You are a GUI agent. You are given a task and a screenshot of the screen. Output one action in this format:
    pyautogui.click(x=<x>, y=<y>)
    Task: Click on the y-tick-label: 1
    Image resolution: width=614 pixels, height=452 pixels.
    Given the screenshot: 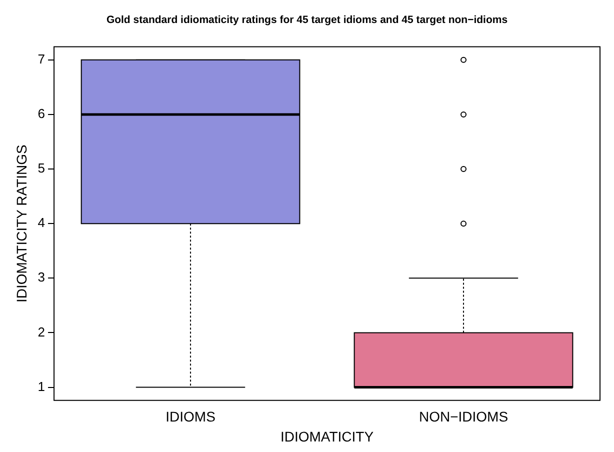 What is the action you would take?
    pyautogui.click(x=42, y=386)
    